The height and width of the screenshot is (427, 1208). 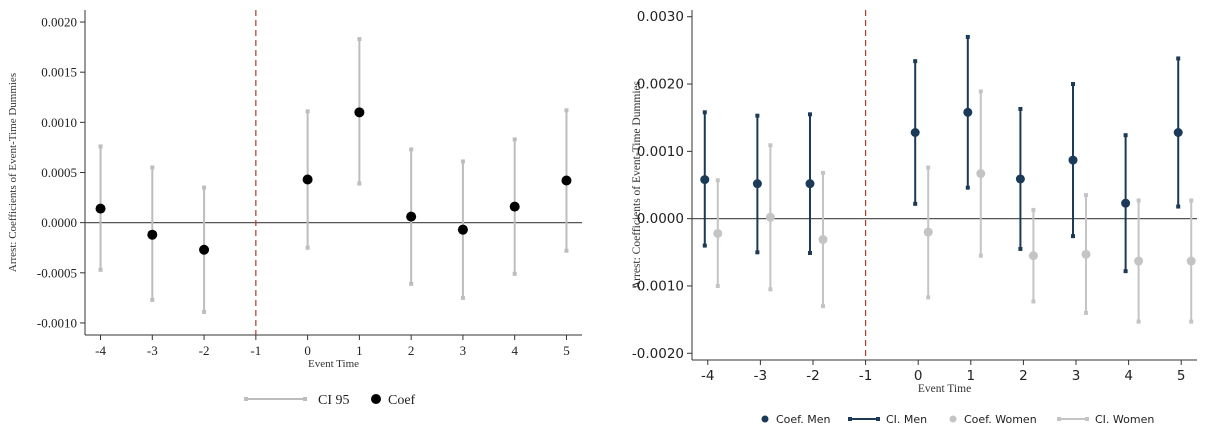 I want to click on x-tick-label: -2, so click(x=204, y=350).